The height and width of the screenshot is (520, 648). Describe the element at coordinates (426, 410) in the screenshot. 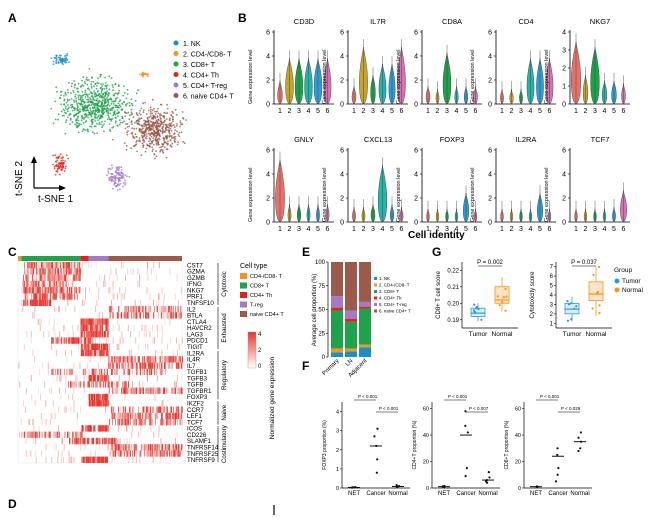

I see `dot-ytick-label: 60` at that location.